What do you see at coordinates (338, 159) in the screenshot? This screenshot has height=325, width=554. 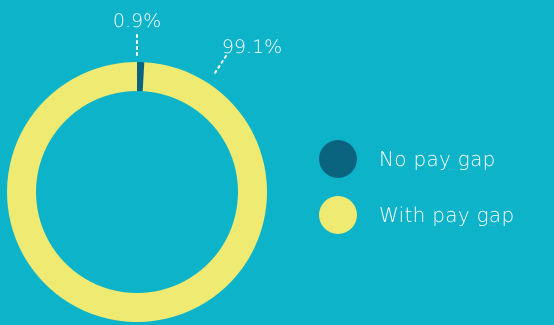 I see `legend-swatch-no-pay-gap` at bounding box center [338, 159].